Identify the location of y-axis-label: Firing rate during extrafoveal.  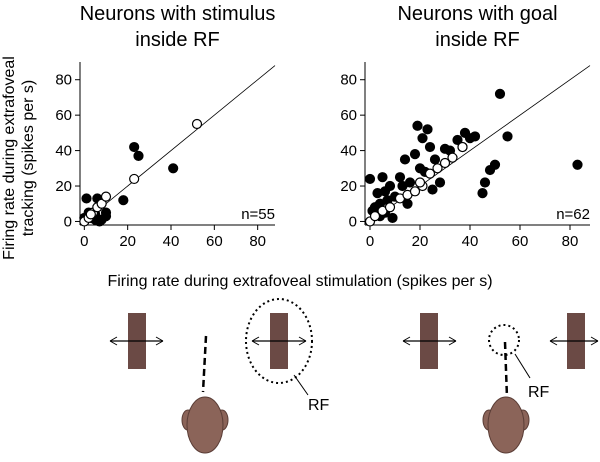
(9, 158).